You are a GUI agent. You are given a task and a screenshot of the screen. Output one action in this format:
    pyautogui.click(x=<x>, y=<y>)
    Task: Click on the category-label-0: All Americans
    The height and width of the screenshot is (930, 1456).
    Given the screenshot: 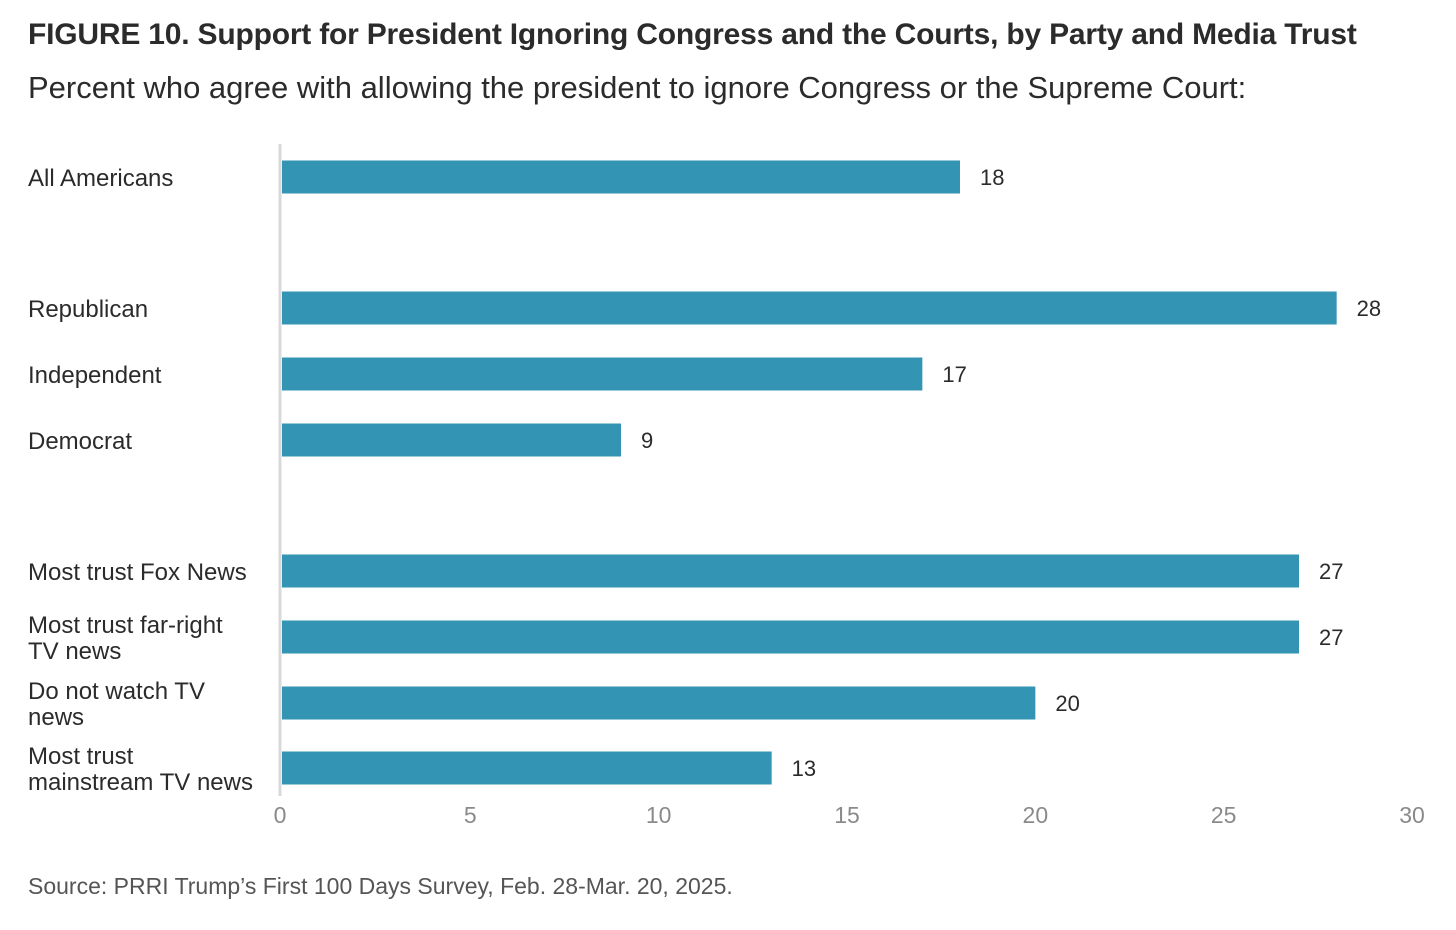 What is the action you would take?
    pyautogui.click(x=100, y=178)
    